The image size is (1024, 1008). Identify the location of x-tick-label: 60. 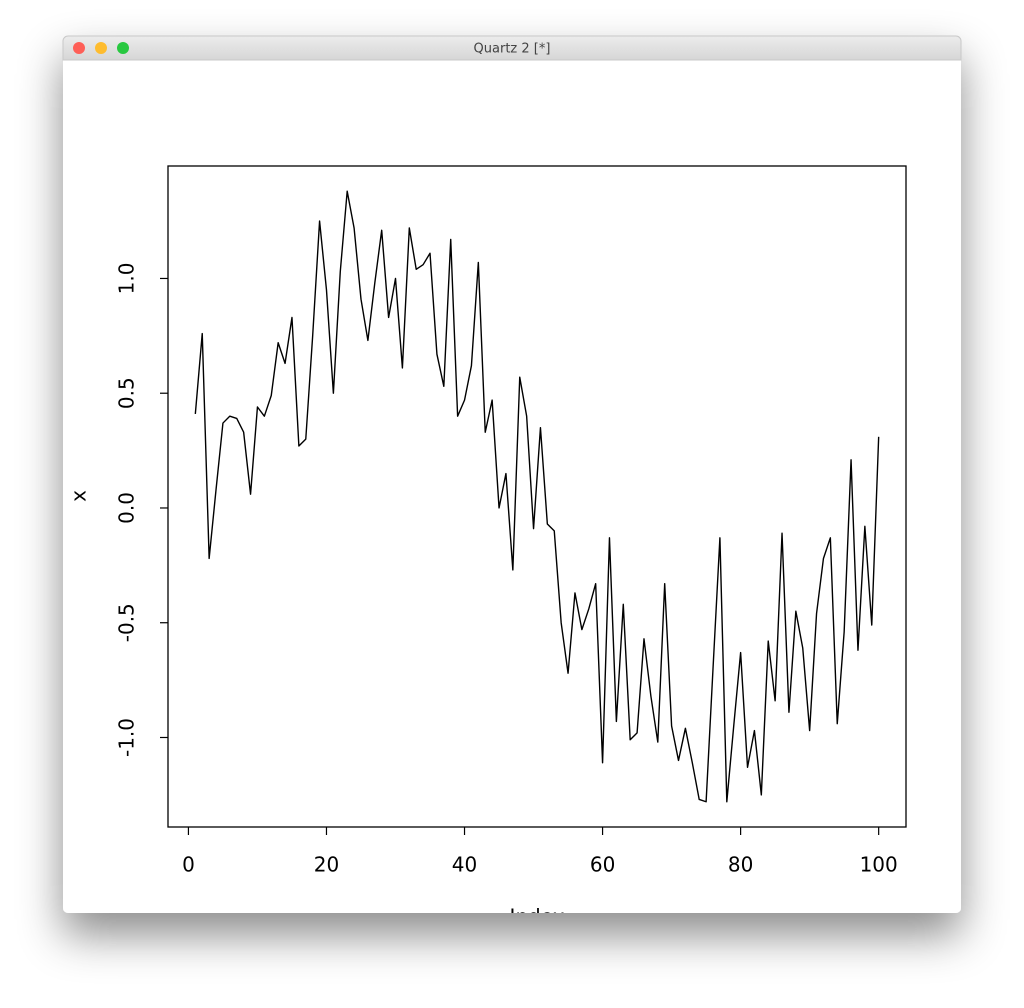
(602, 865).